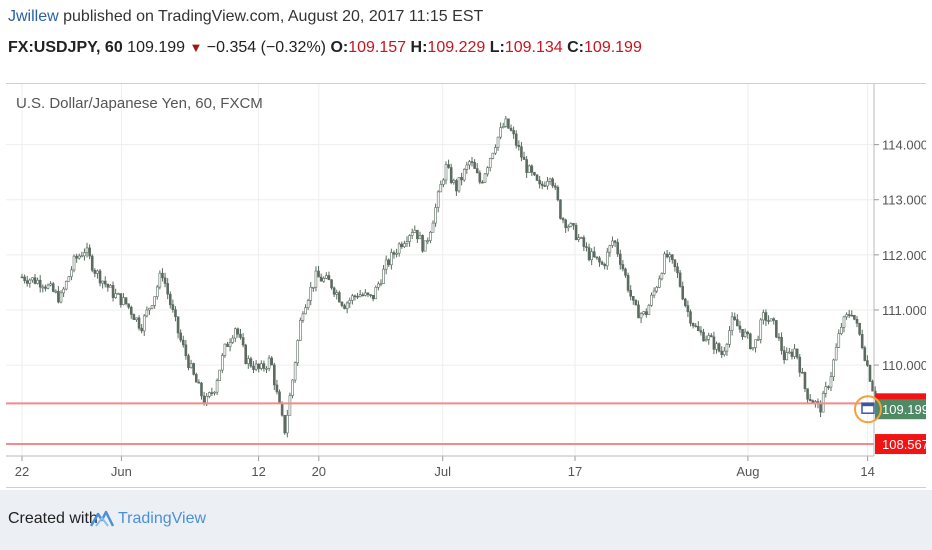 This screenshot has height=550, width=932. I want to click on y-axis: 114.000 113.000 112.000 111.000 110.000, so click(900, 255).